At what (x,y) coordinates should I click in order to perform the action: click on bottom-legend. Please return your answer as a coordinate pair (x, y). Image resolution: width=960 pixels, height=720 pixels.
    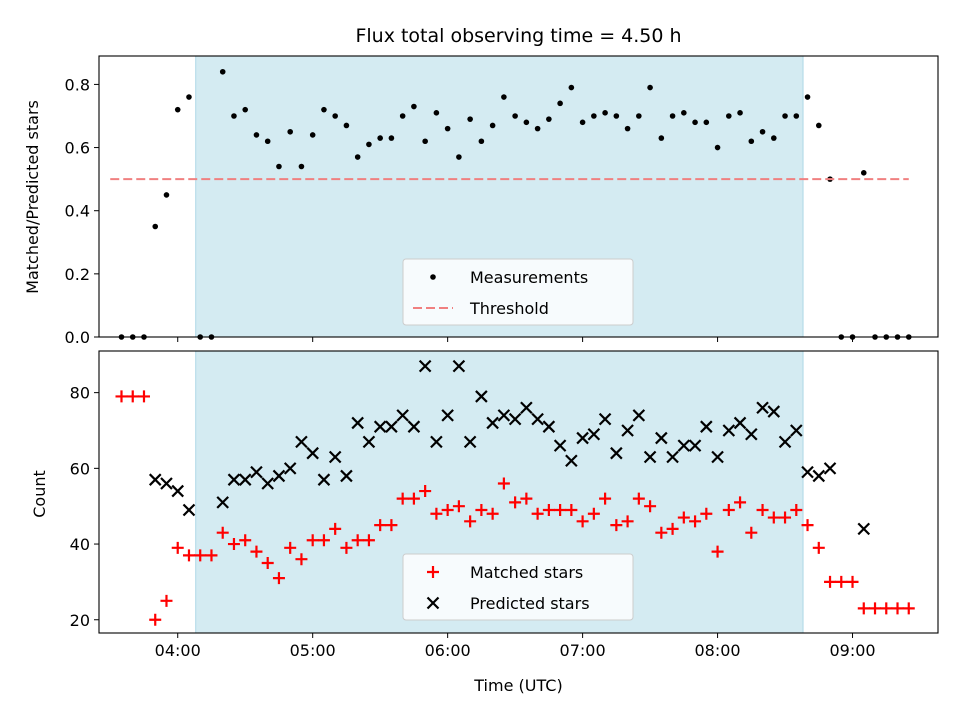
    Looking at the image, I should click on (518, 587).